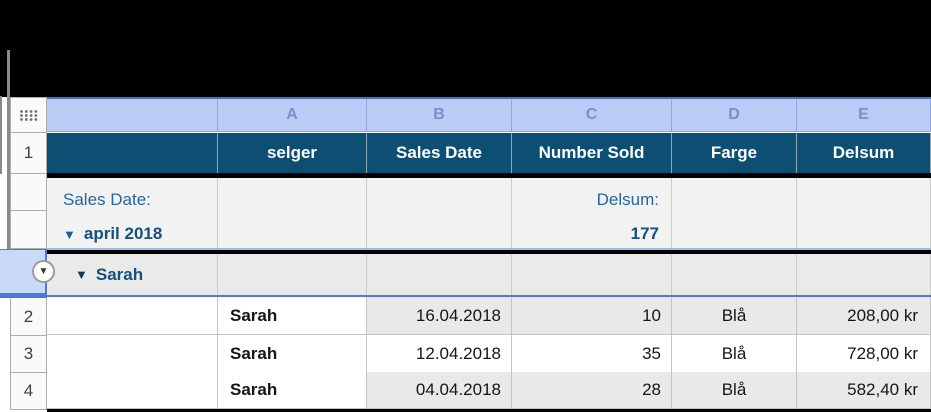 The image size is (931, 412). I want to click on column-header-A: A, so click(292, 115).